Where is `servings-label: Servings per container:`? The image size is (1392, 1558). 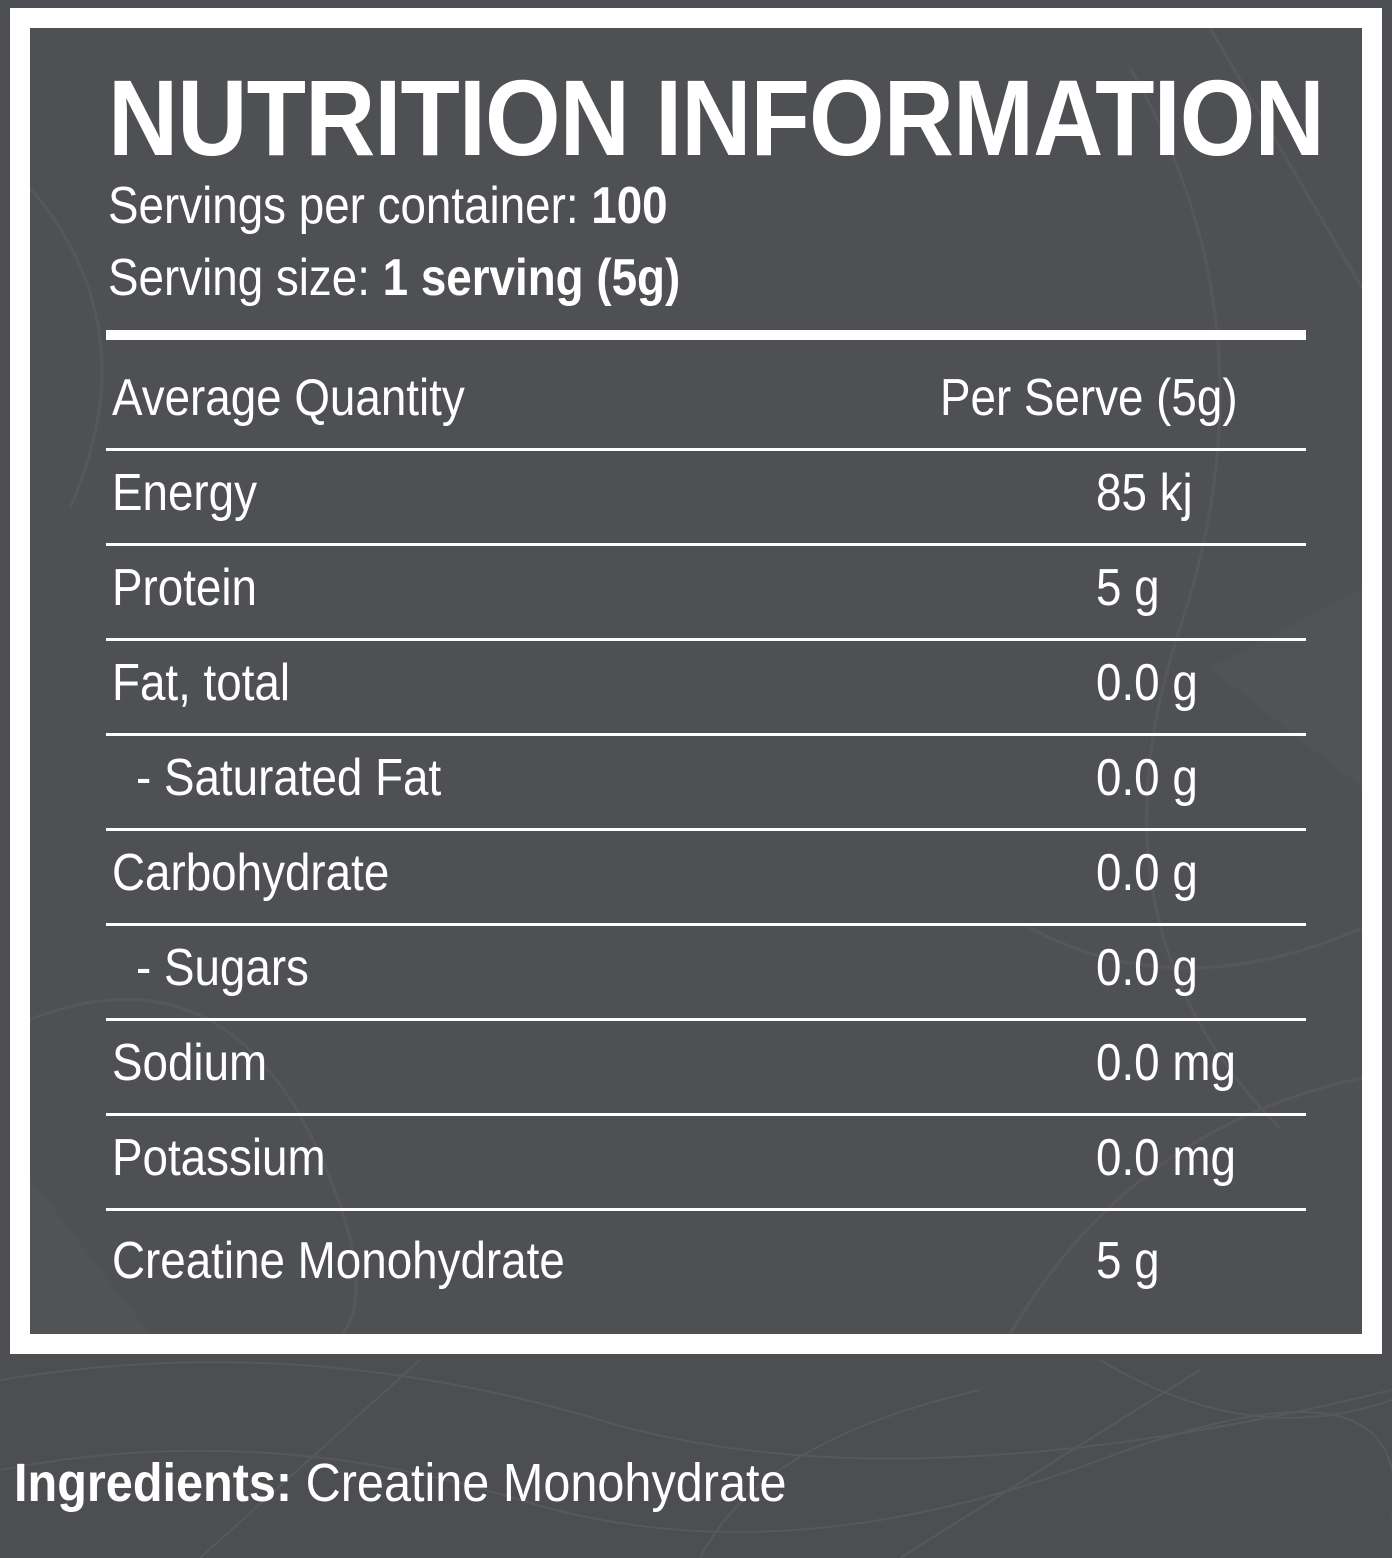
servings-label: Servings per container: is located at coordinates (343, 206).